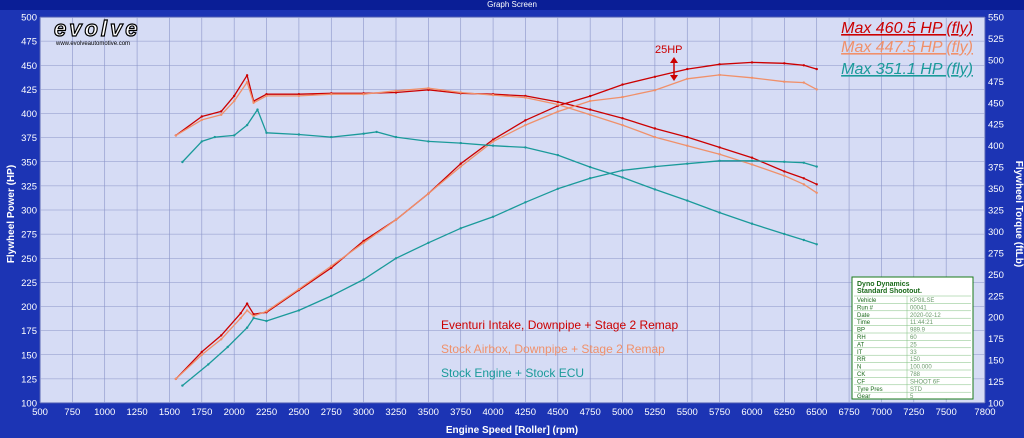 The image size is (1024, 438). I want to click on info-row-value: KP8ILSE, so click(922, 301).